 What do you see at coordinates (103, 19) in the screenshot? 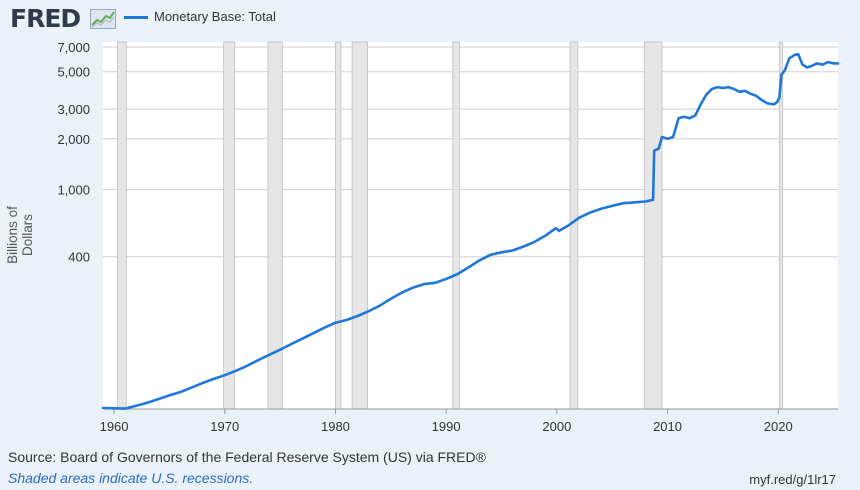
I see `trend-line-icon` at bounding box center [103, 19].